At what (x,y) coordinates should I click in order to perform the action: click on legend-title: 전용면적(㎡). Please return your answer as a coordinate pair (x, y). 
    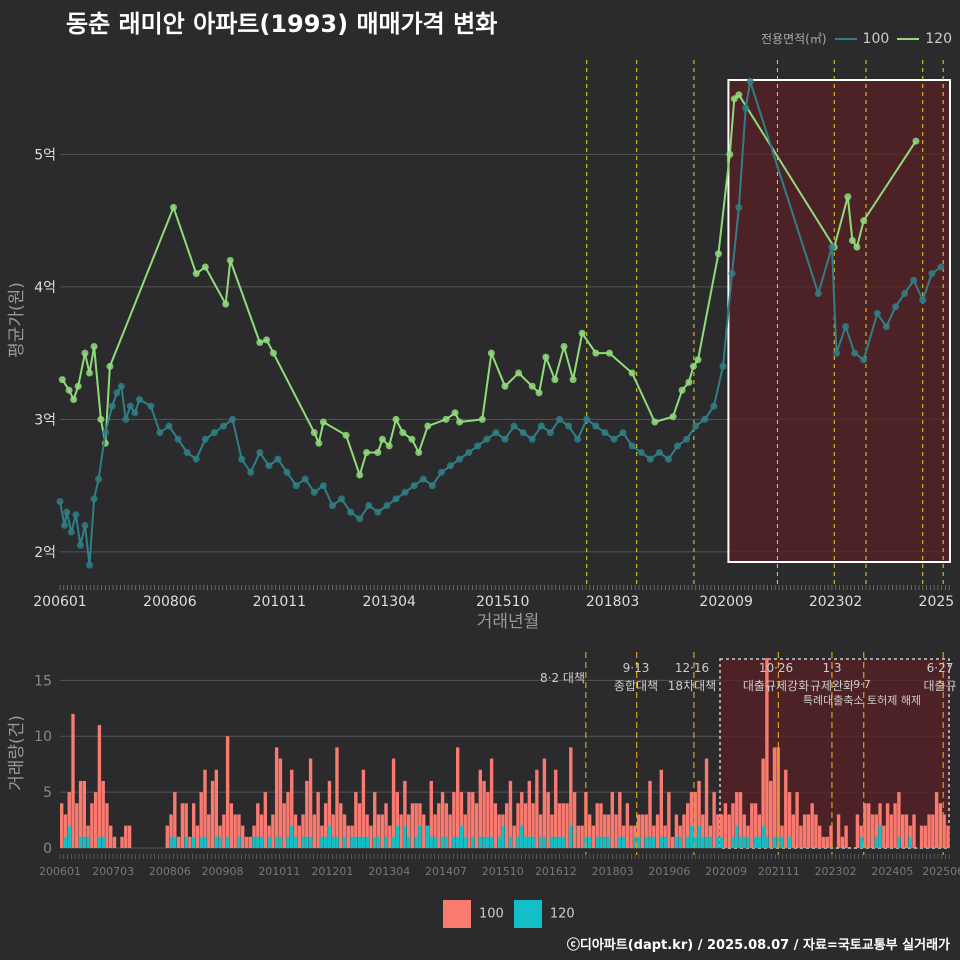
    Looking at the image, I should click on (794, 39).